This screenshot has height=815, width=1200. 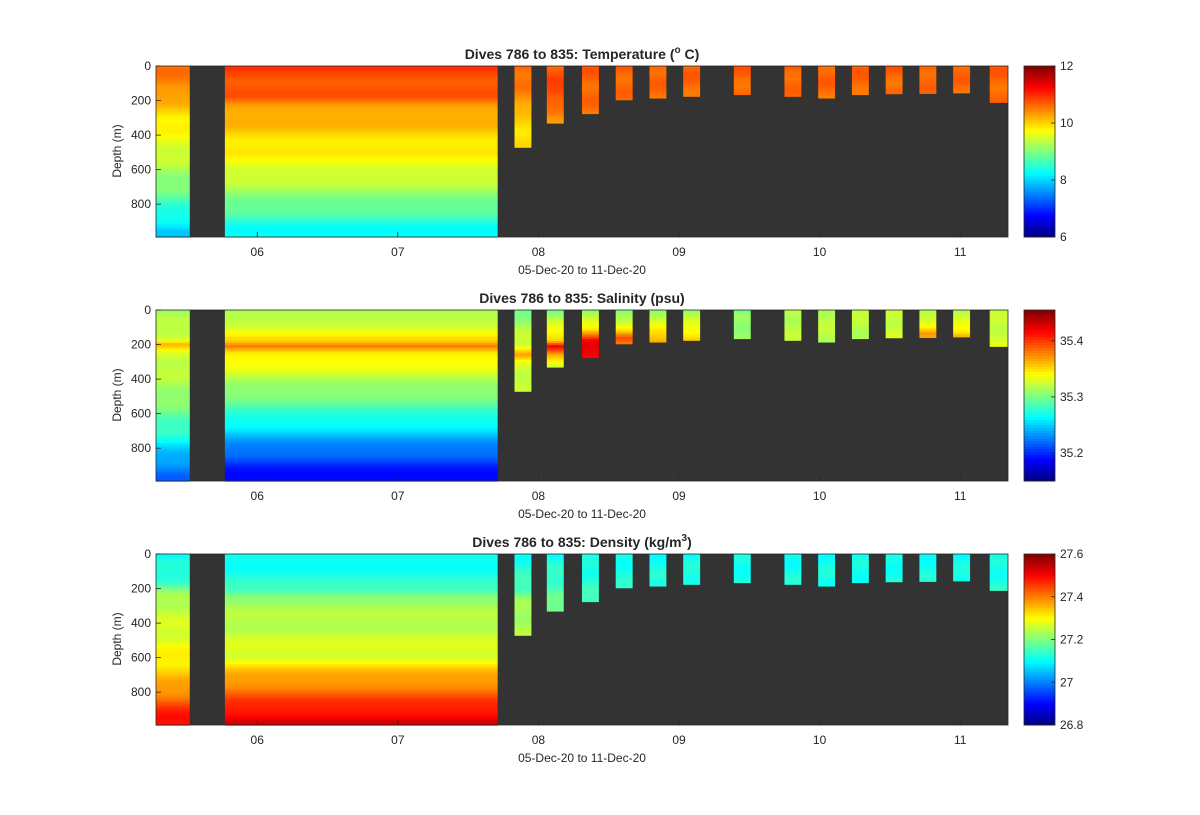 I want to click on panel-title: Dives 786 to 835: Salinity (psu), so click(x=581, y=298).